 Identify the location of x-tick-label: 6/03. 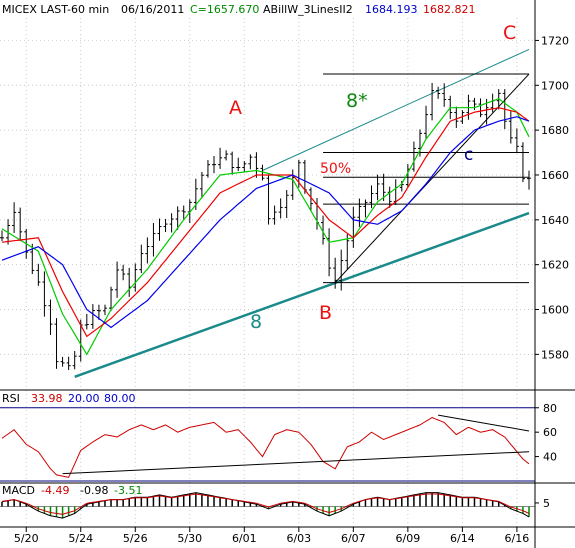
(298, 538).